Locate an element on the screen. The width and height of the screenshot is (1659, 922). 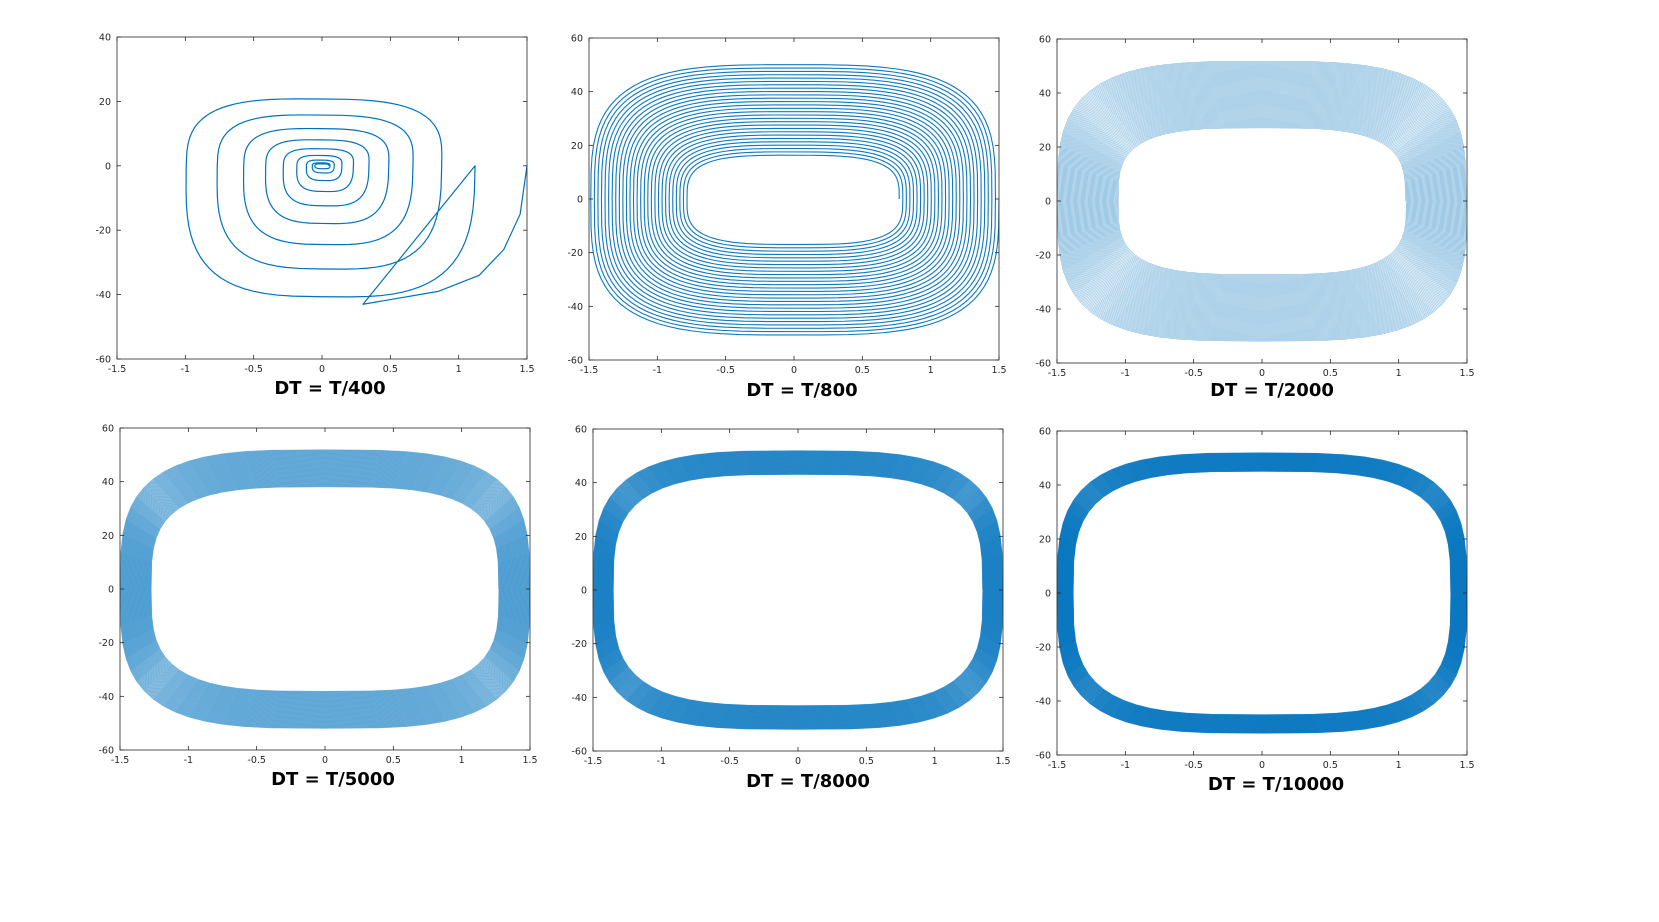
chart-caption-2: DT = T/800 is located at coordinates (802, 390).